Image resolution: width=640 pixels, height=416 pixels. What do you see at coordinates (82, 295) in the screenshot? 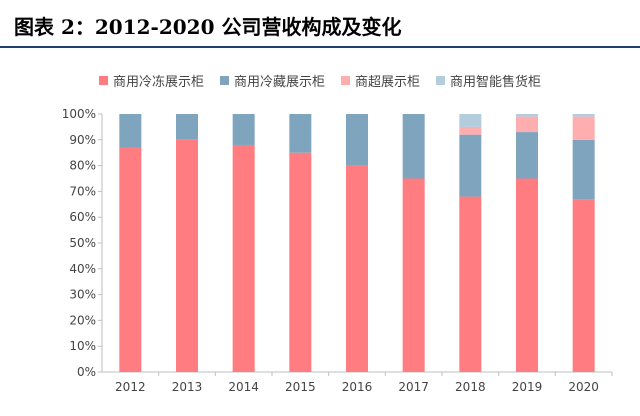
I see `y-tick-label: 30%` at bounding box center [82, 295].